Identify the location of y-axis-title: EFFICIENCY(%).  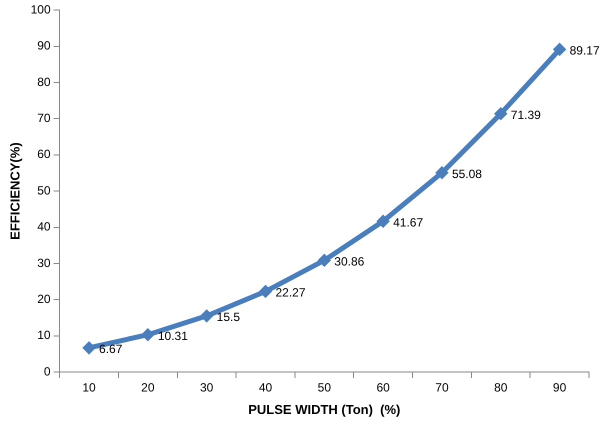
(14, 191).